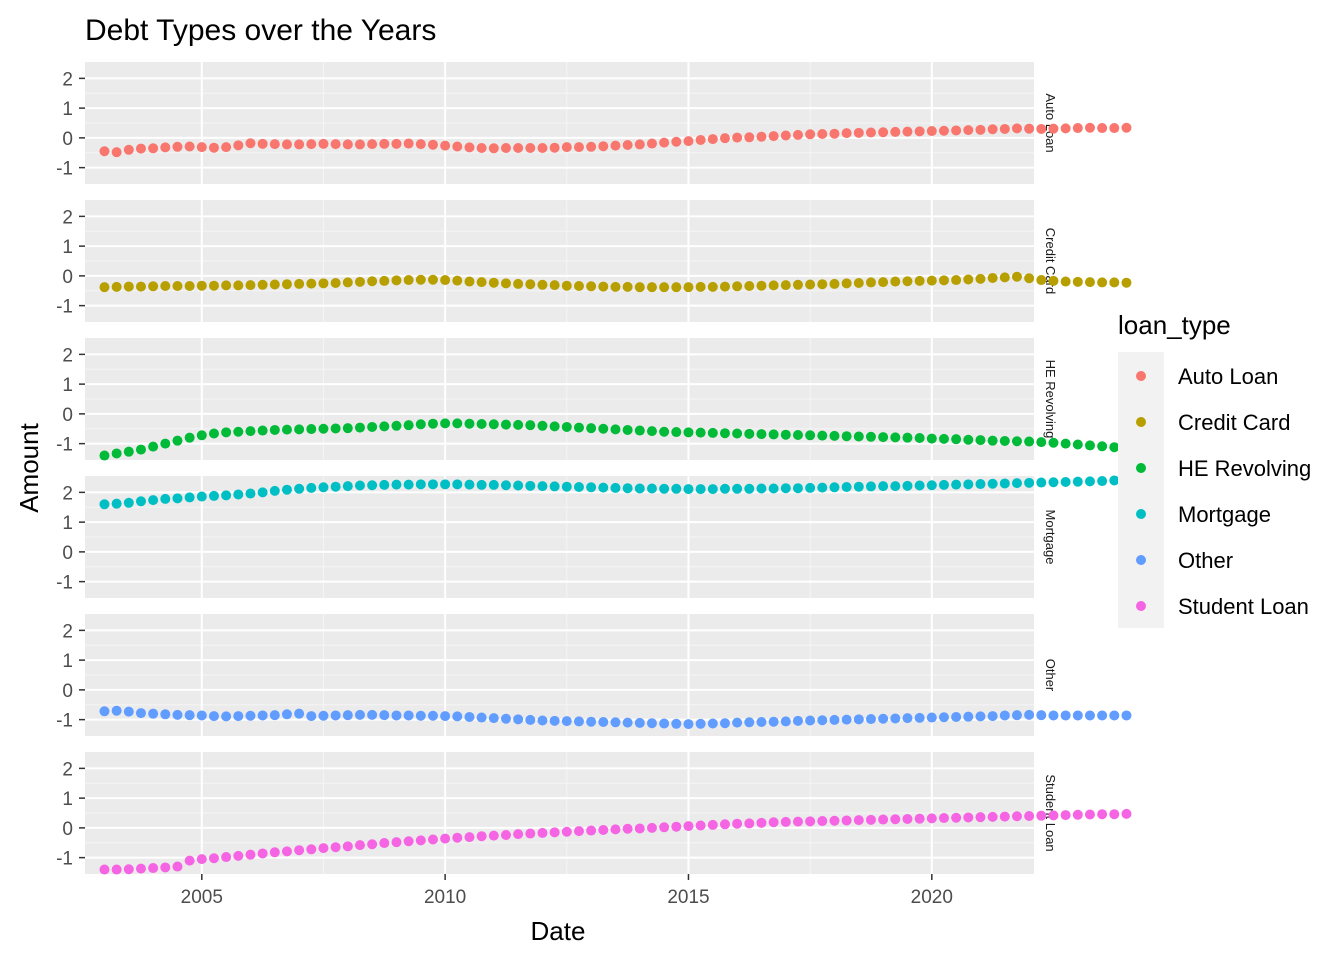  What do you see at coordinates (1141, 468) in the screenshot?
I see `legend-key` at bounding box center [1141, 468].